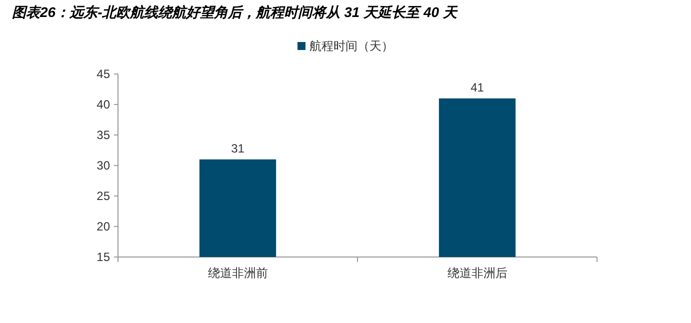  Describe the element at coordinates (352, 46) in the screenshot. I see `legend-label: 航程时间（天）` at that location.